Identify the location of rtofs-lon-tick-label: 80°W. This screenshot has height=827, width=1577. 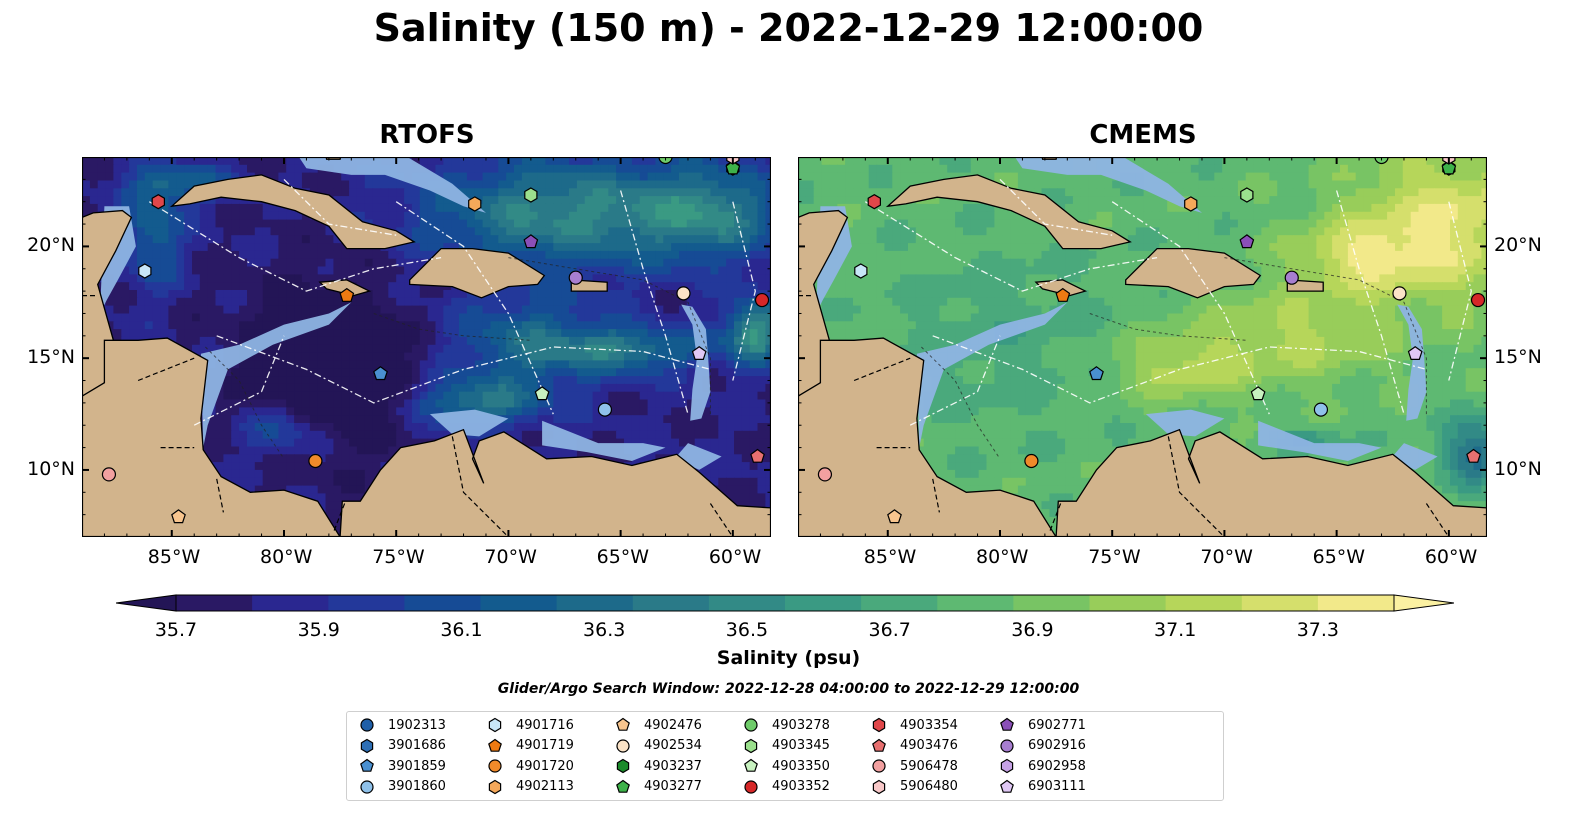
(286, 557).